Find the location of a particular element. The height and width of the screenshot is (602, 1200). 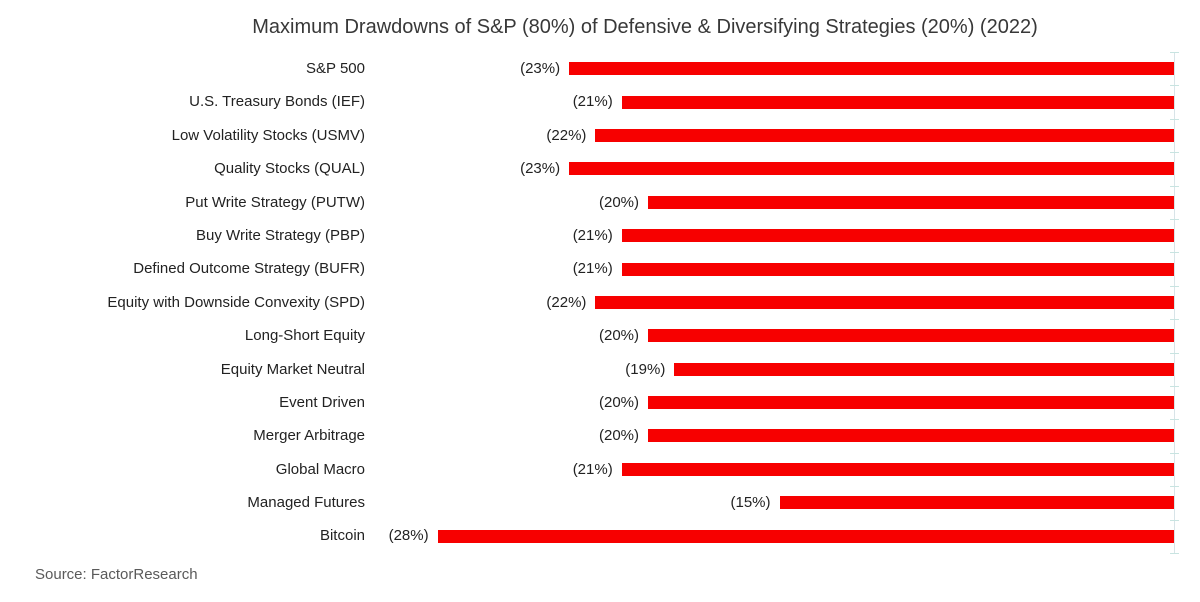

category-label: Long-Short Equity is located at coordinates (304, 336).